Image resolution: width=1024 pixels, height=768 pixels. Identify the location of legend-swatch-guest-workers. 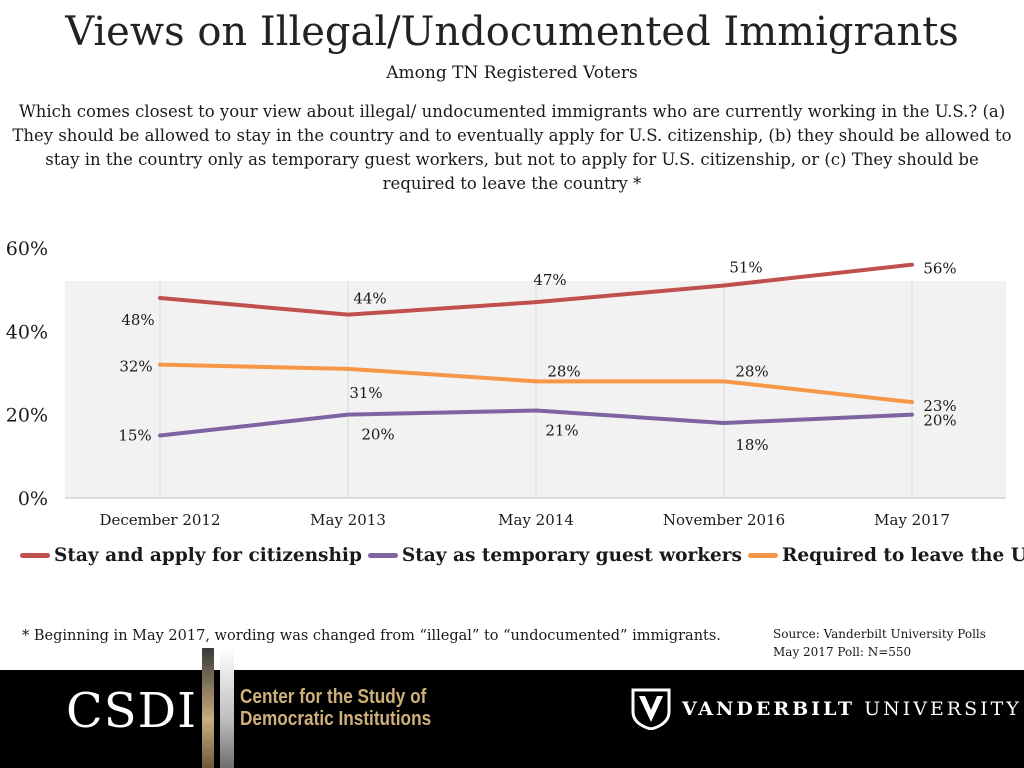
(382, 555).